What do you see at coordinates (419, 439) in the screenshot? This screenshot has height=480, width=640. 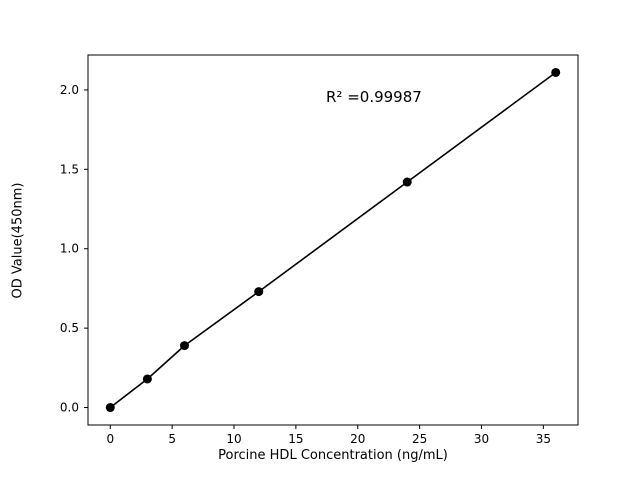 I see `svg-text: 25` at bounding box center [419, 439].